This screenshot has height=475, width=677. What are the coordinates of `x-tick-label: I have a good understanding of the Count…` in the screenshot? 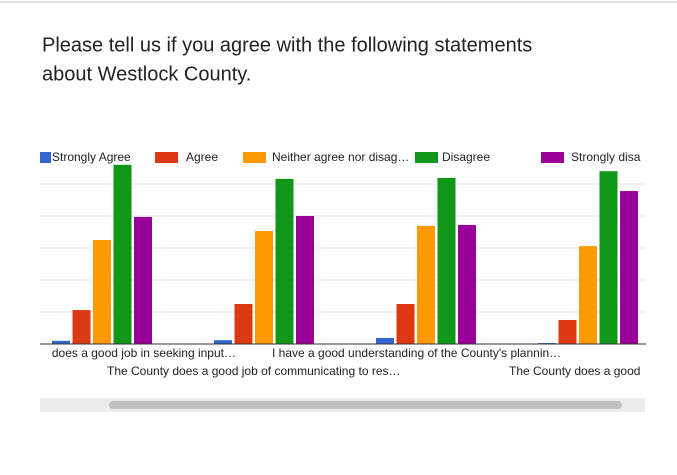 It's located at (416, 353).